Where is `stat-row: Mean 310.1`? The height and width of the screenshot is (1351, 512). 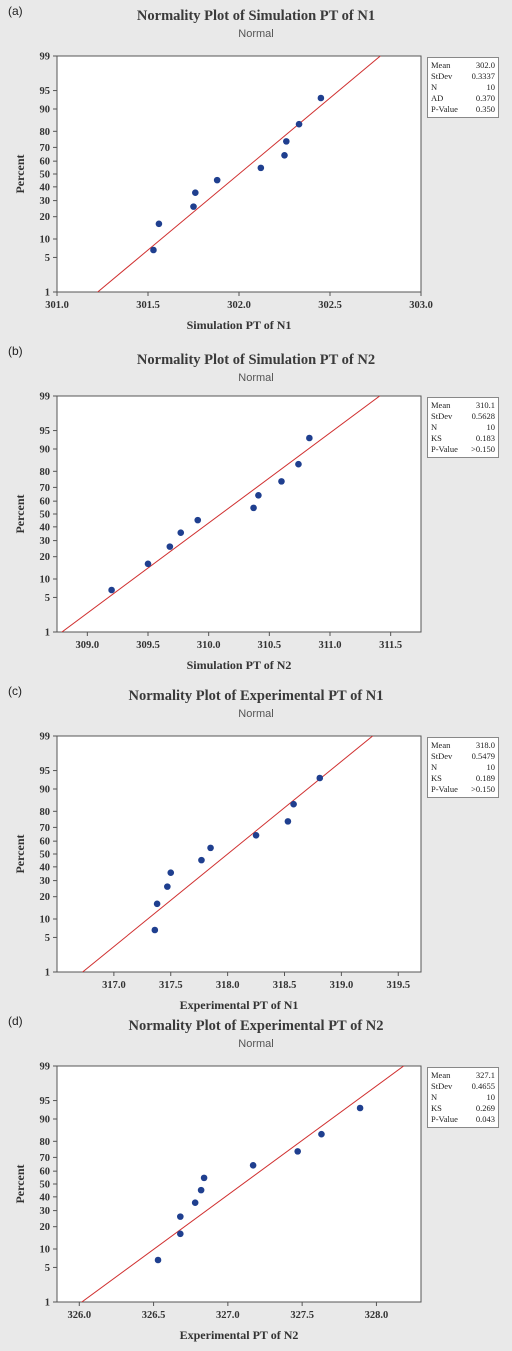 stat-row: Mean 310.1 is located at coordinates (463, 405).